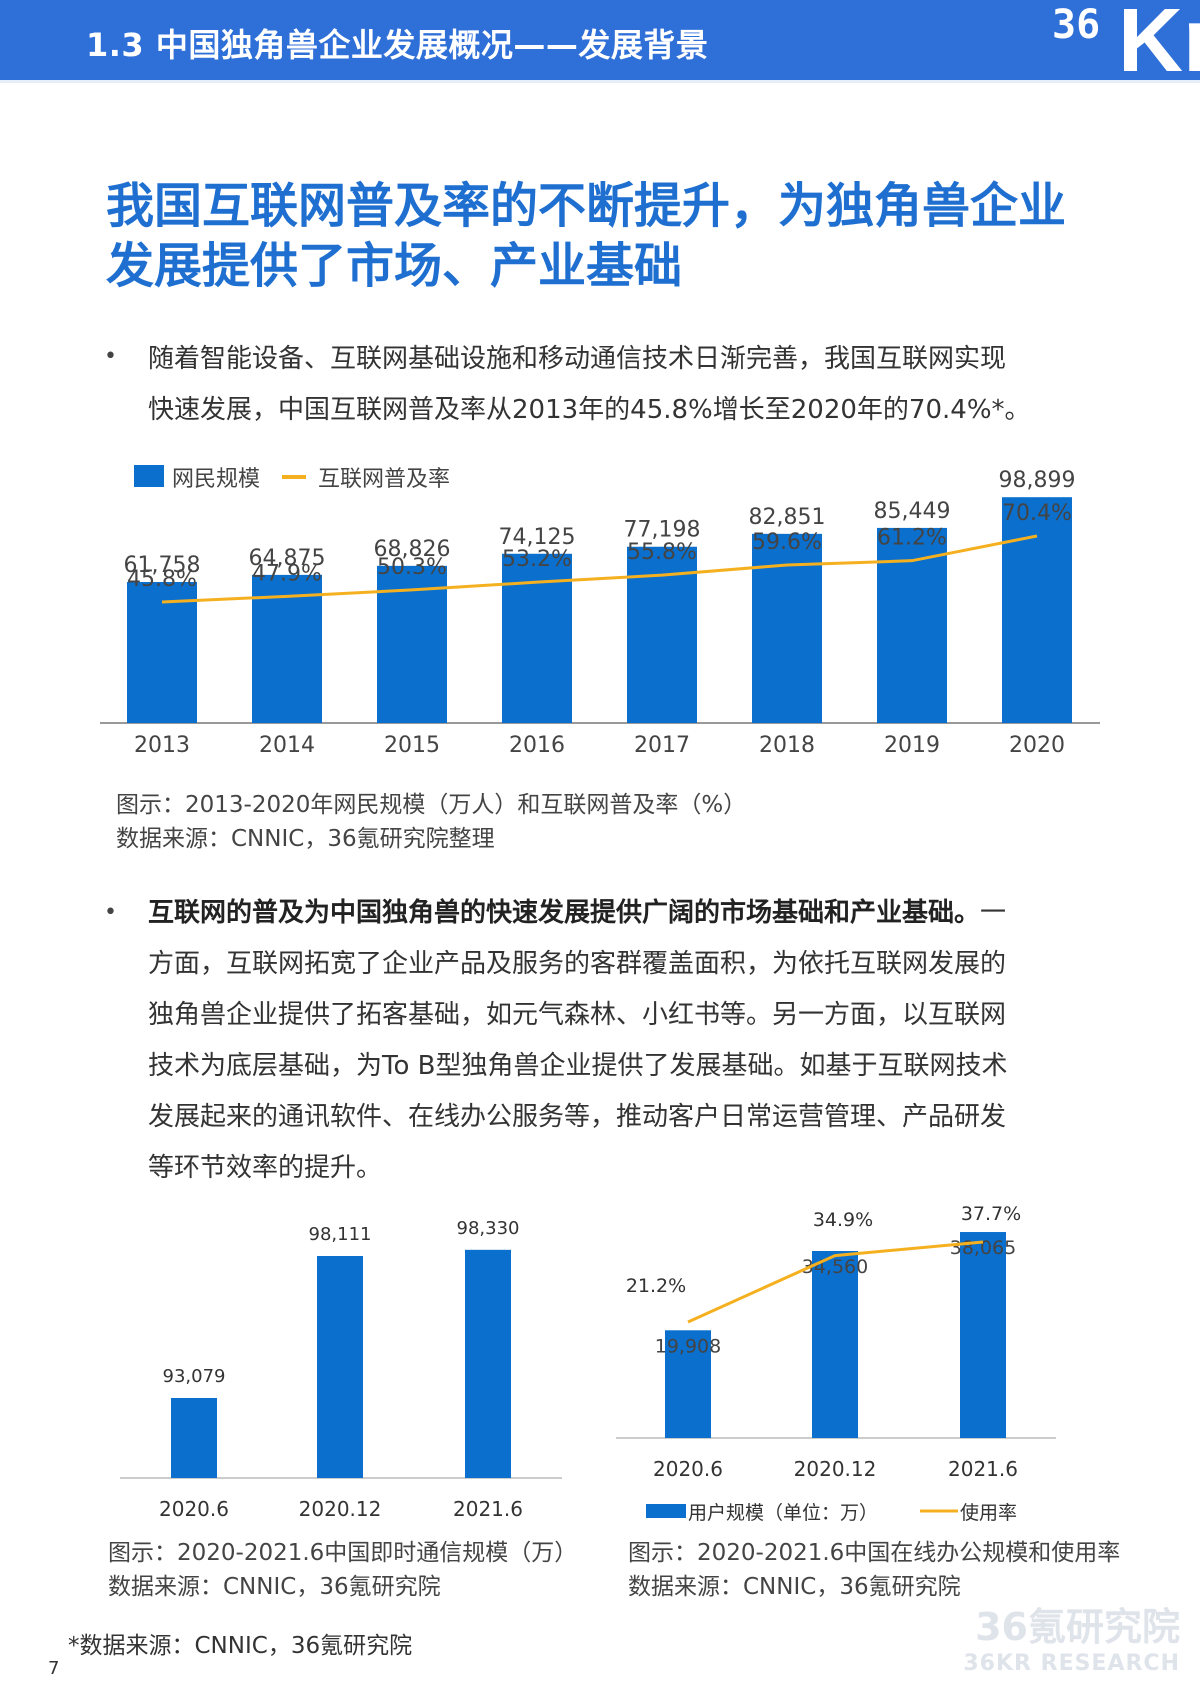  Describe the element at coordinates (787, 542) in the screenshot. I see `line-label-2018: 59.6%` at that location.